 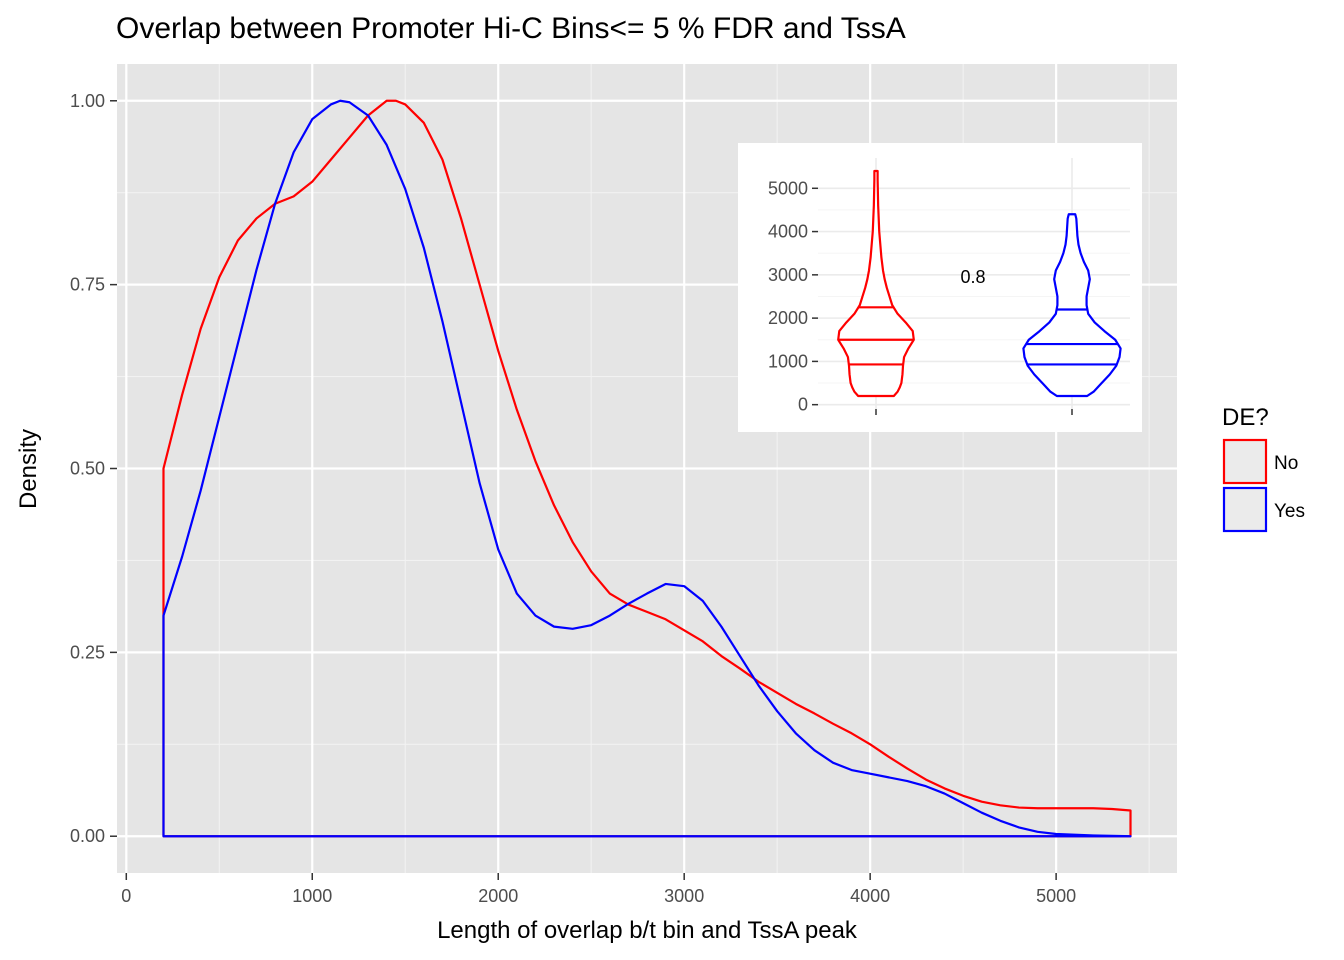 What do you see at coordinates (870, 896) in the screenshot?
I see `x-tick-label: 4000` at bounding box center [870, 896].